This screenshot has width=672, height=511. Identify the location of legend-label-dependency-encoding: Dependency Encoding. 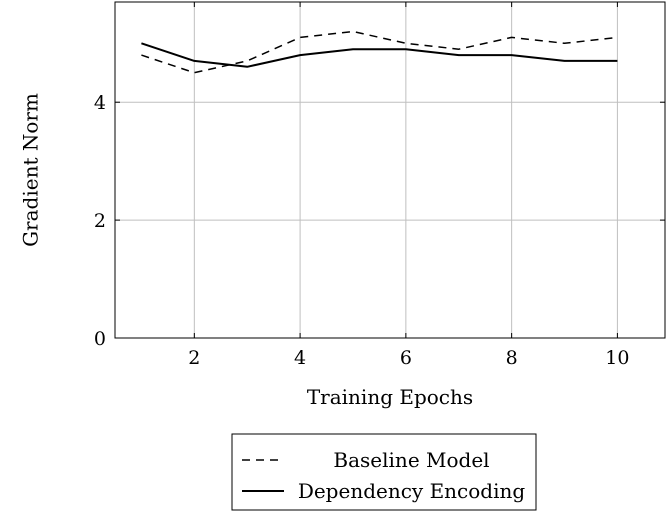
(412, 491).